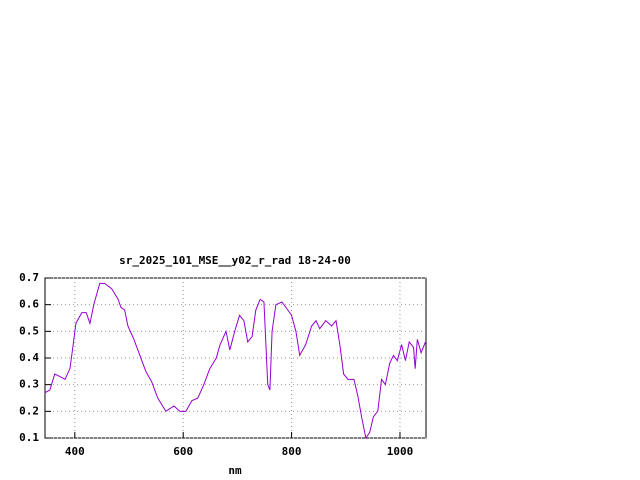  What do you see at coordinates (29, 410) in the screenshot?
I see `y-tick-label: 0.2` at bounding box center [29, 410].